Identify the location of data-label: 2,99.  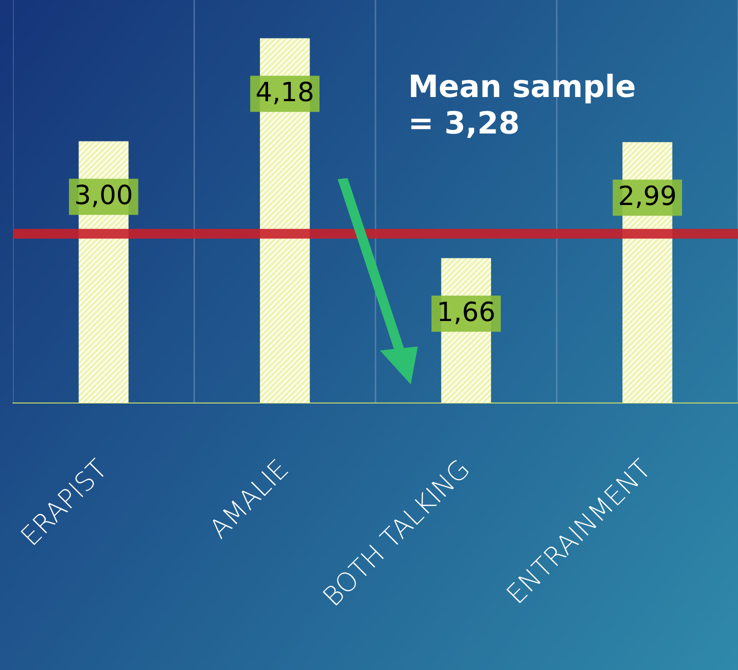
(647, 196).